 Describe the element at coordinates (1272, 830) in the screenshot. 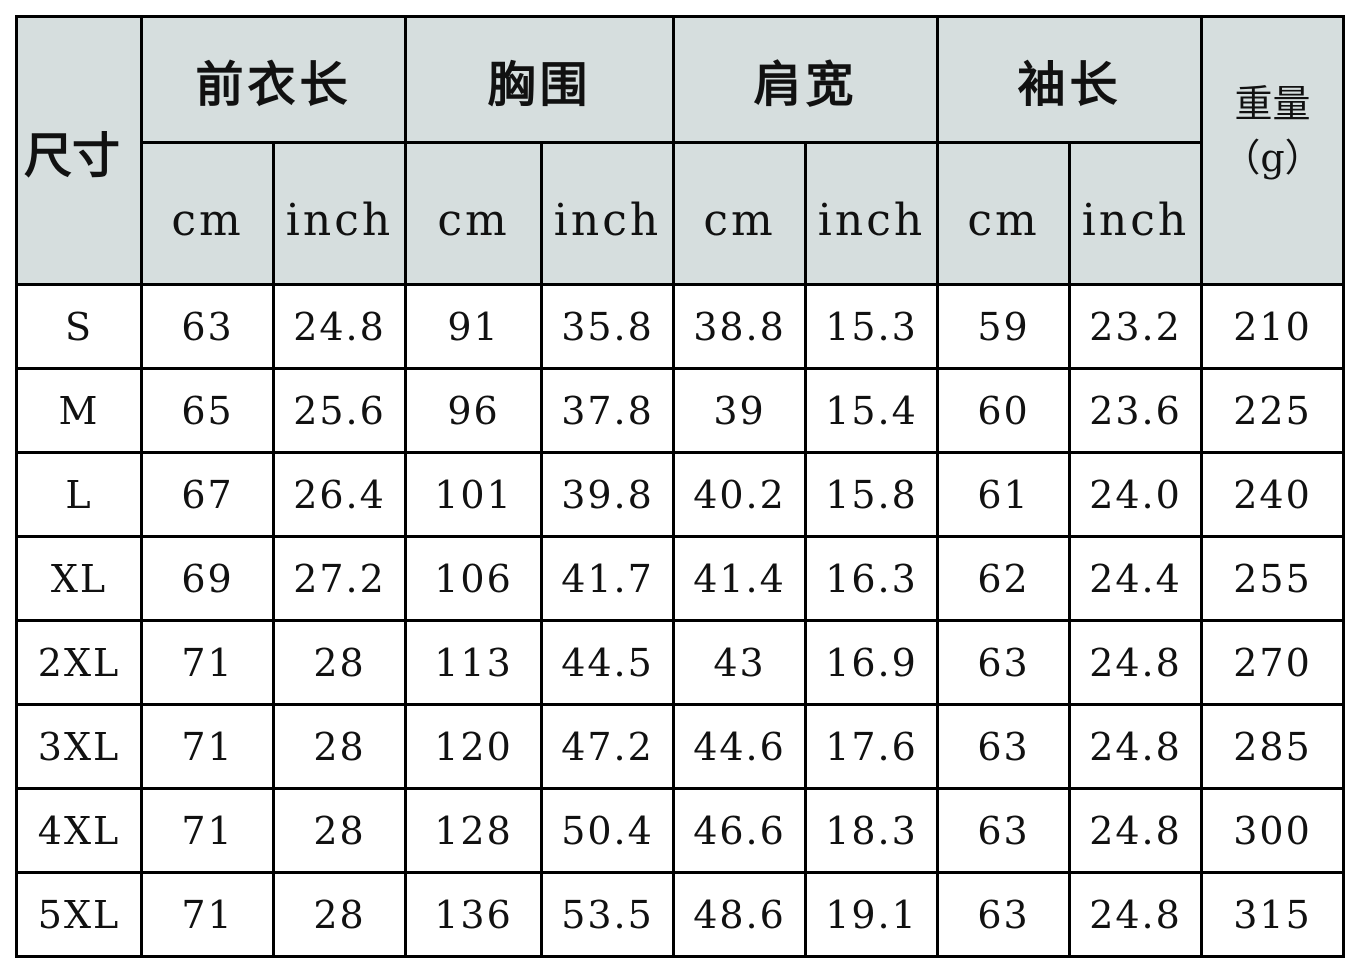

I see `cell-weight: 300` at that location.